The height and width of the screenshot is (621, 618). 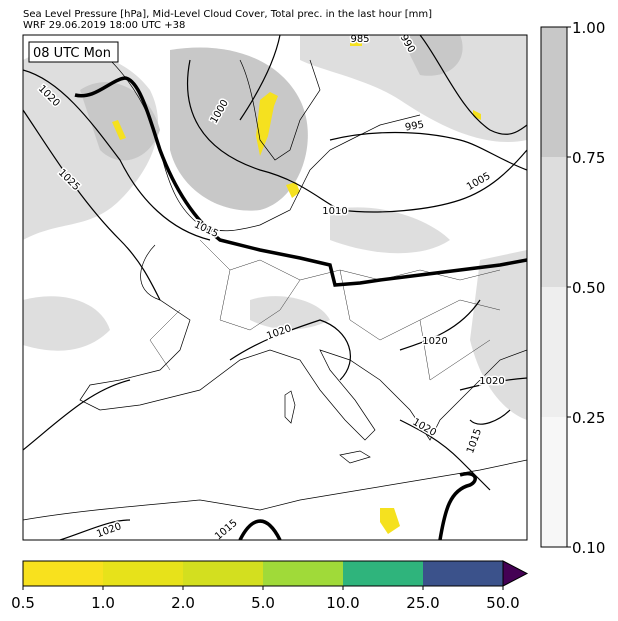 I want to click on colorbar-tick-label: 10.0, so click(x=342, y=603).